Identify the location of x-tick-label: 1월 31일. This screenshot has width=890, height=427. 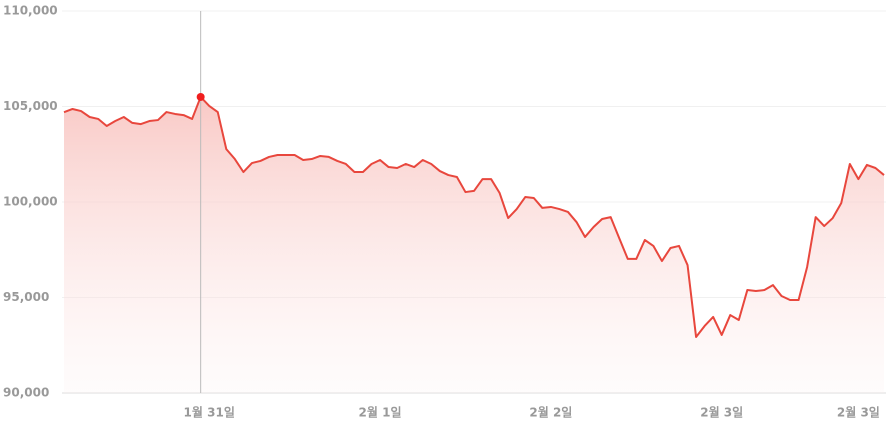
(209, 412).